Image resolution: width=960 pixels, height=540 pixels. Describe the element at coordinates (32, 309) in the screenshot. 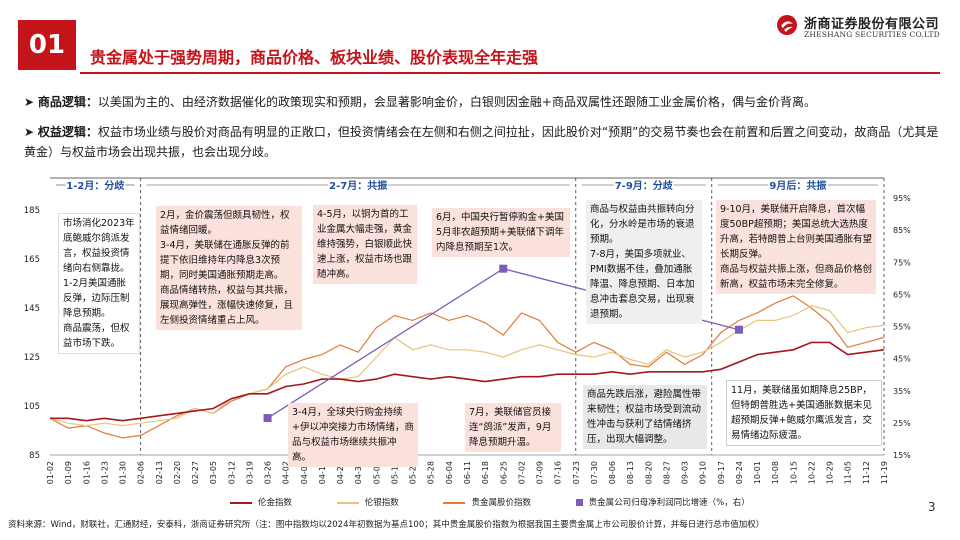

I see `y-left-tick-label: 145` at that location.